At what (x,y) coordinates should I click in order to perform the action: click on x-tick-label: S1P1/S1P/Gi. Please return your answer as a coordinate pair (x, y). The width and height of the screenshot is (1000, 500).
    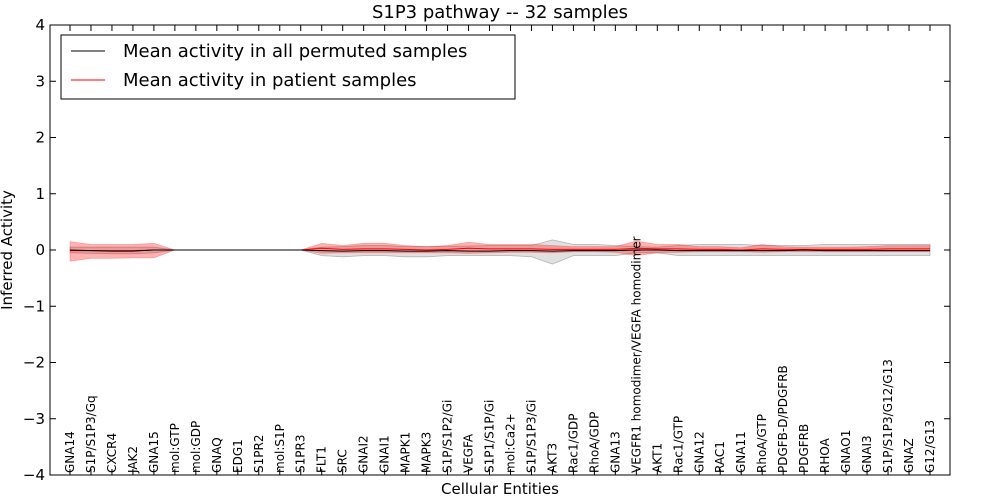
    Looking at the image, I should click on (490, 436).